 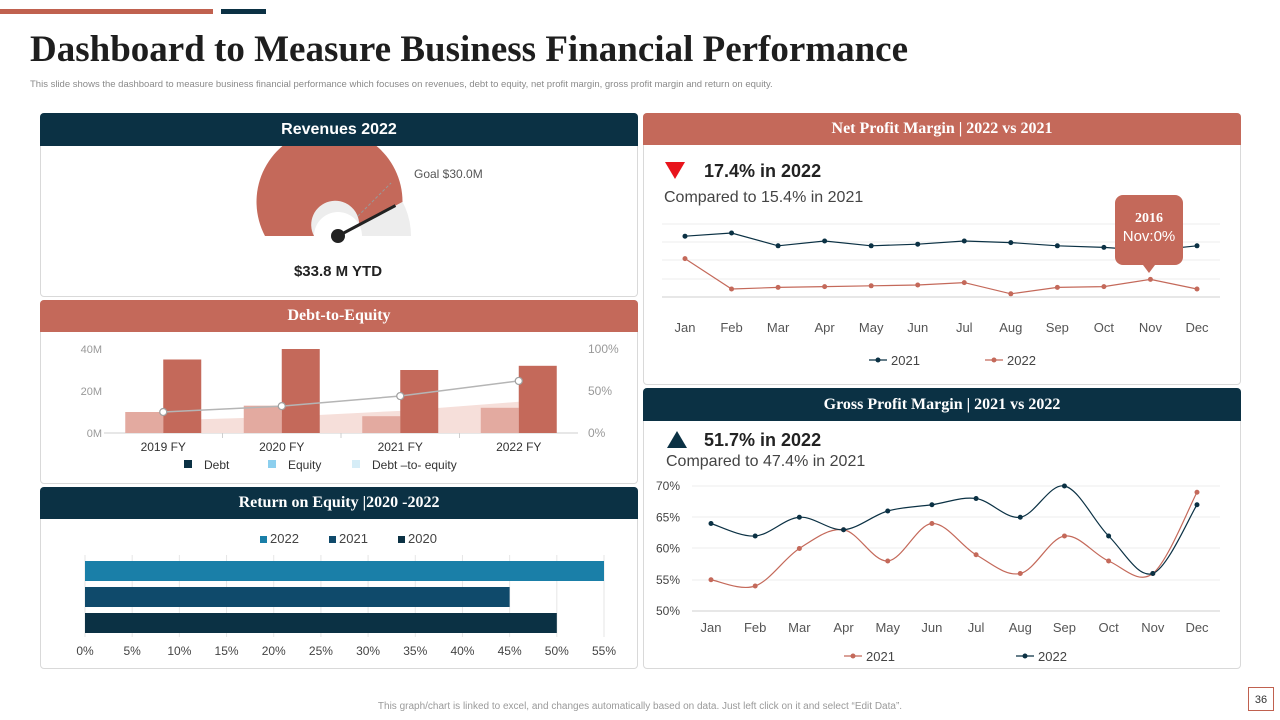 I want to click on debt-equity-category-label: 2021 FY, so click(x=400, y=447).